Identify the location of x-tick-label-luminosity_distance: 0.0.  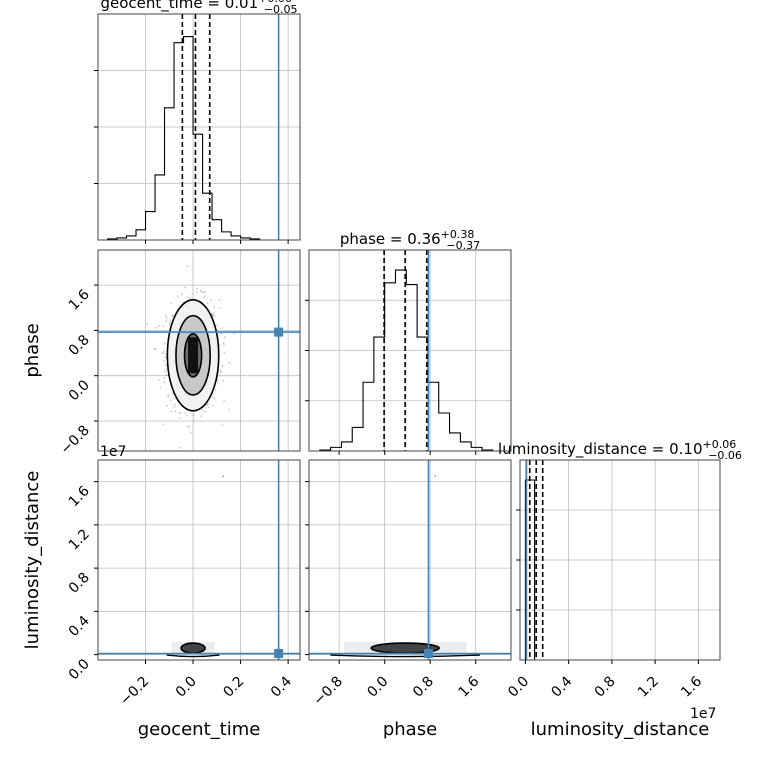
(518, 687).